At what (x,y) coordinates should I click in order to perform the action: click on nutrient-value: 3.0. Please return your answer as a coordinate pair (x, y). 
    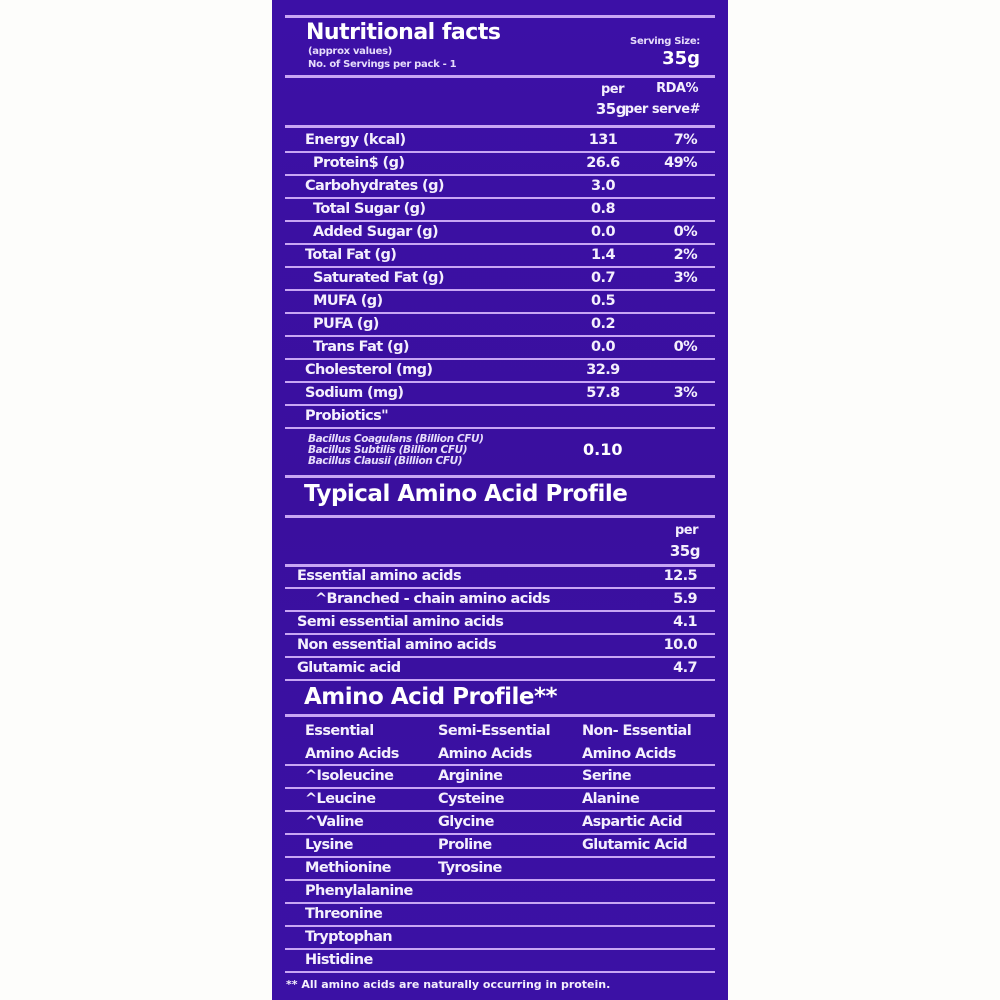
    Looking at the image, I should click on (603, 186).